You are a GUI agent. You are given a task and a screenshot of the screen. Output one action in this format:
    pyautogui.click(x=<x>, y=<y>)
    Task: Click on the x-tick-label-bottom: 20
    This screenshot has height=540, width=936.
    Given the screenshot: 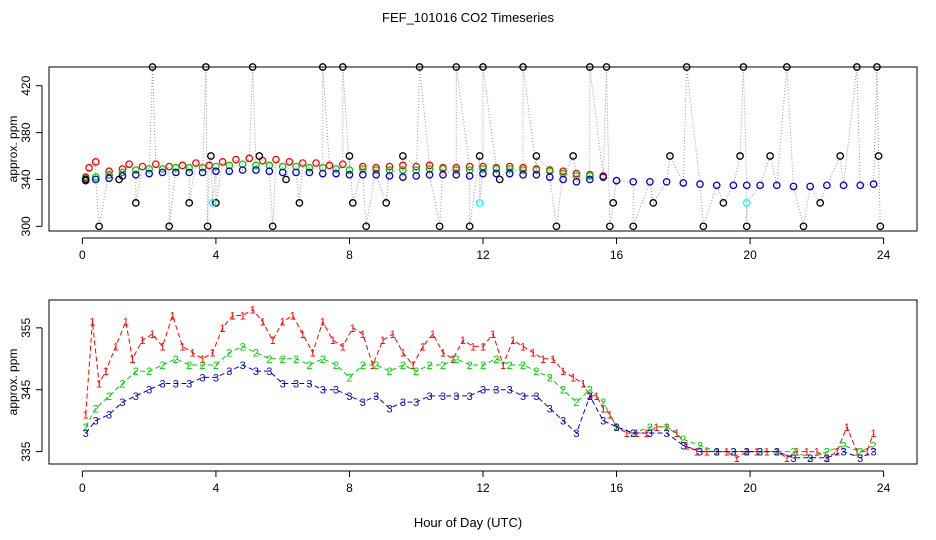 What is the action you would take?
    pyautogui.click(x=750, y=488)
    